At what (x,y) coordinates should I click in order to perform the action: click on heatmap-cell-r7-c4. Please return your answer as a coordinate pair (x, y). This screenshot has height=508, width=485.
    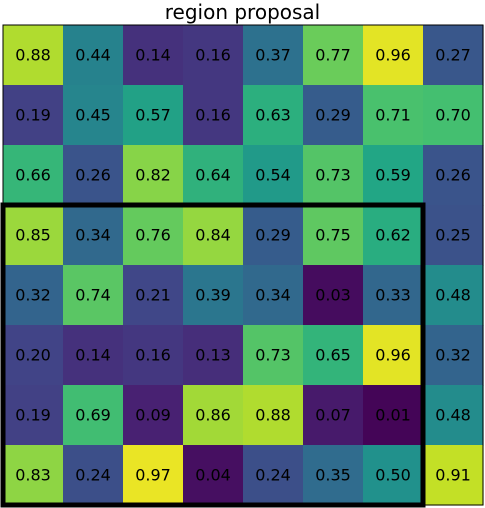
    Looking at the image, I should click on (273, 475).